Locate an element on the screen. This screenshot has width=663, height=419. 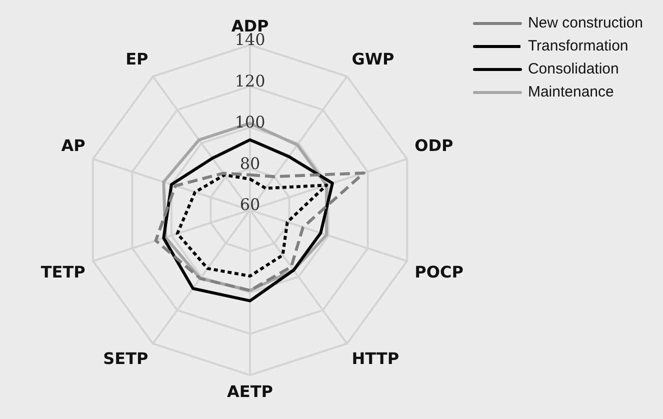
y-tick-label: 120 is located at coordinates (250, 80).